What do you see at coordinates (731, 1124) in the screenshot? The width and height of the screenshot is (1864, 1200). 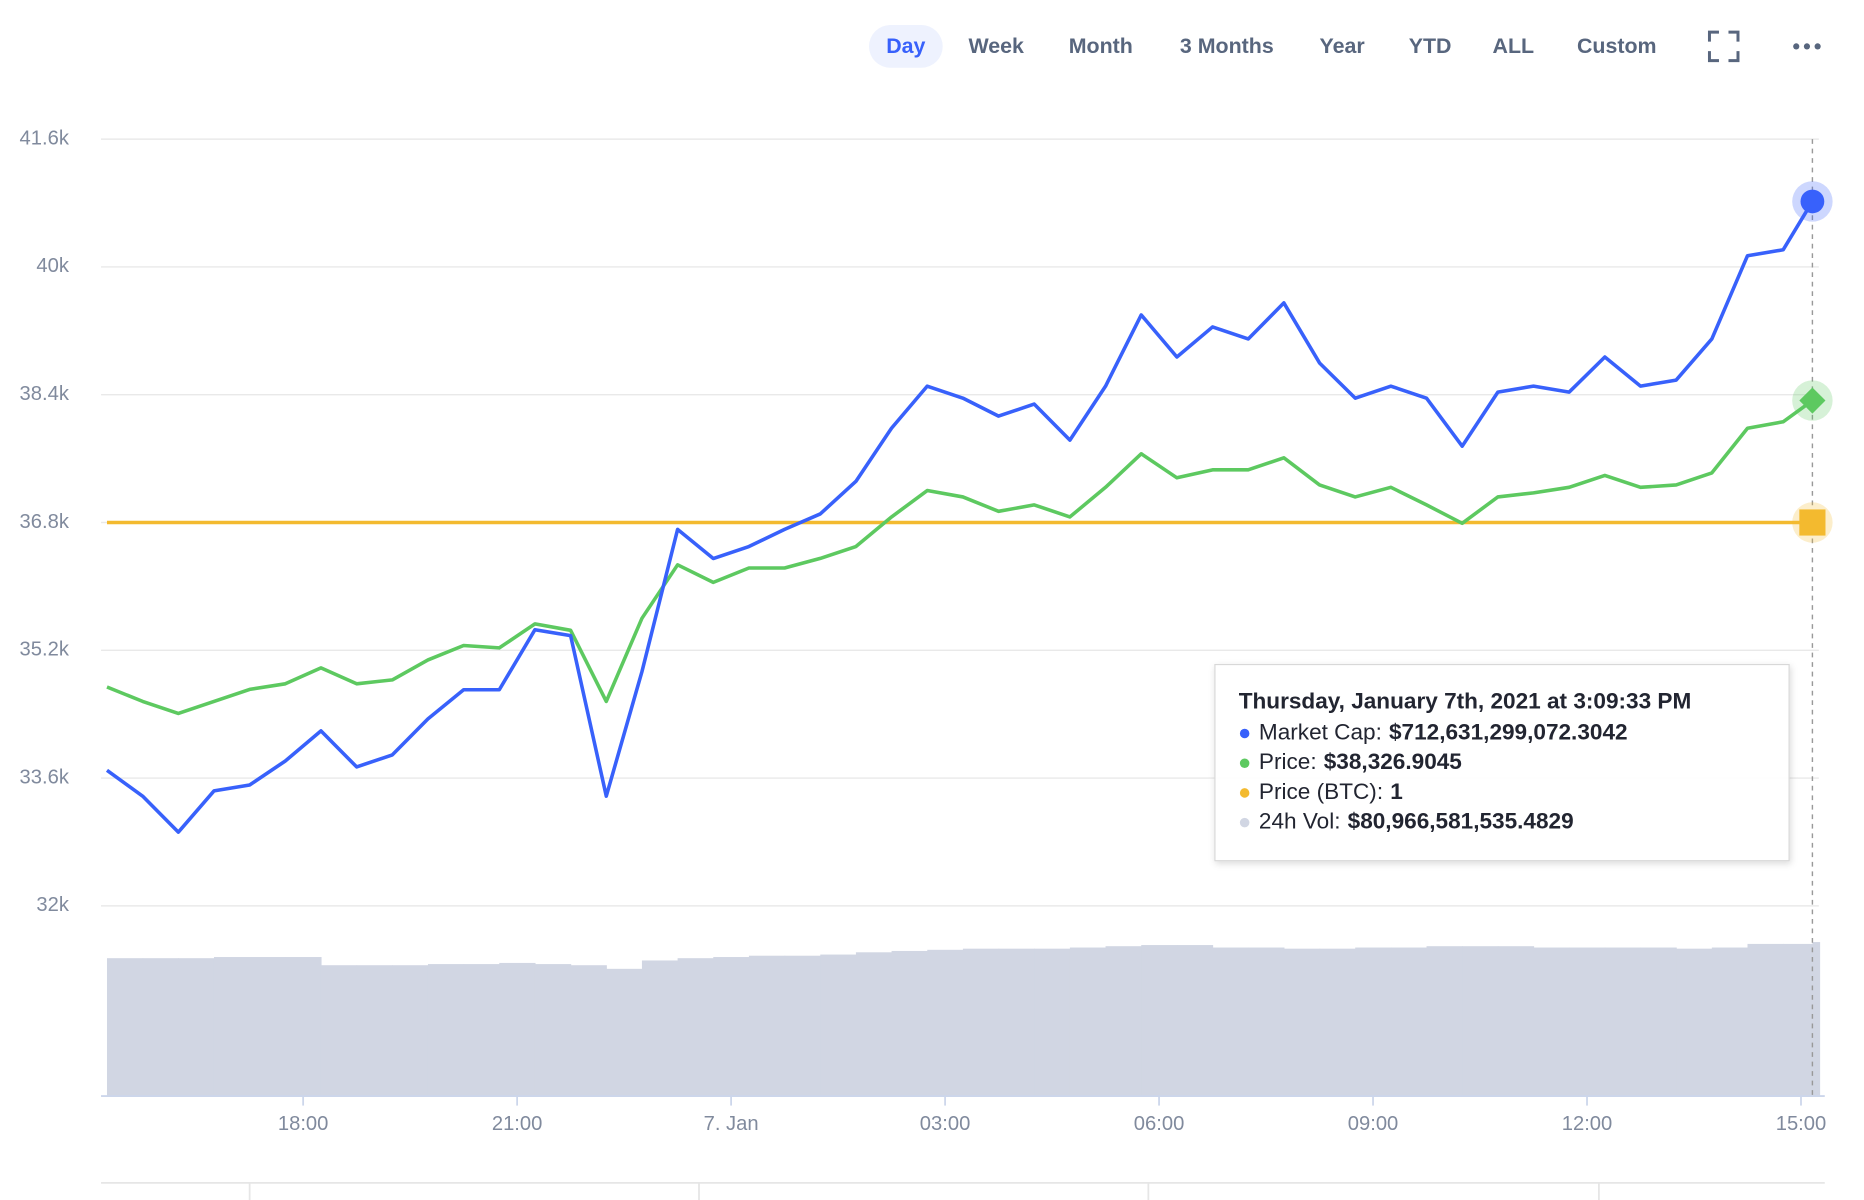 I see `x-tick-label: 7. Jan` at bounding box center [731, 1124].